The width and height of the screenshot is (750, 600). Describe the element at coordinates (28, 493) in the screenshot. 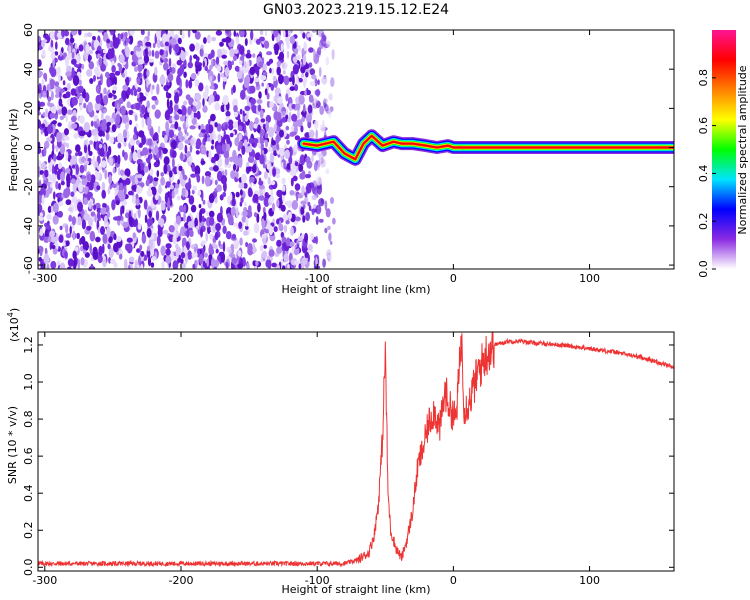

I see `y-tick-label: 0.4` at that location.